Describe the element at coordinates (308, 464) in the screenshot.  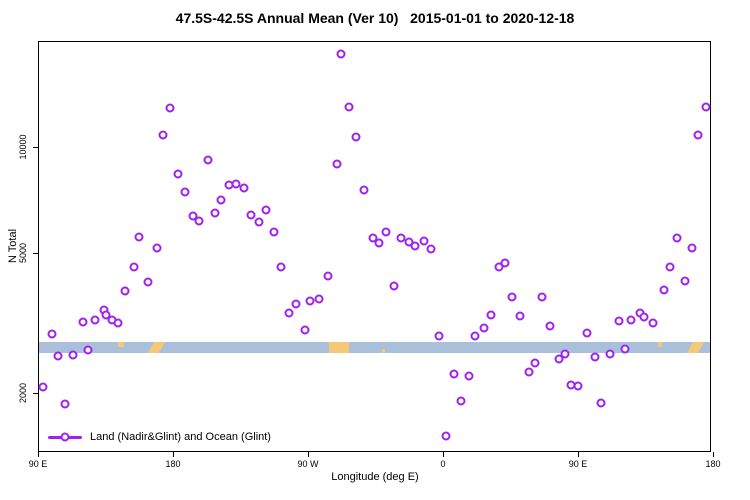
I see `x-tick-label: 90 W` at that location.